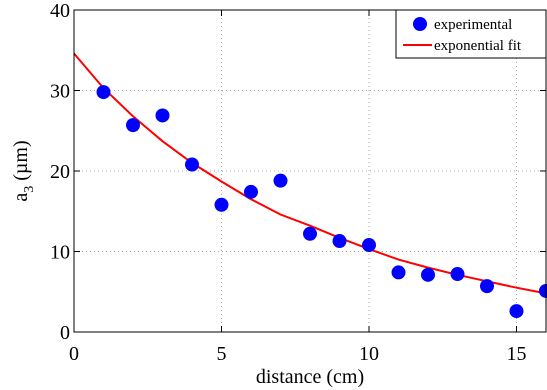 Image resolution: width=547 pixels, height=390 pixels. Describe the element at coordinates (65, 333) in the screenshot. I see `y-tick-label: 0` at that location.